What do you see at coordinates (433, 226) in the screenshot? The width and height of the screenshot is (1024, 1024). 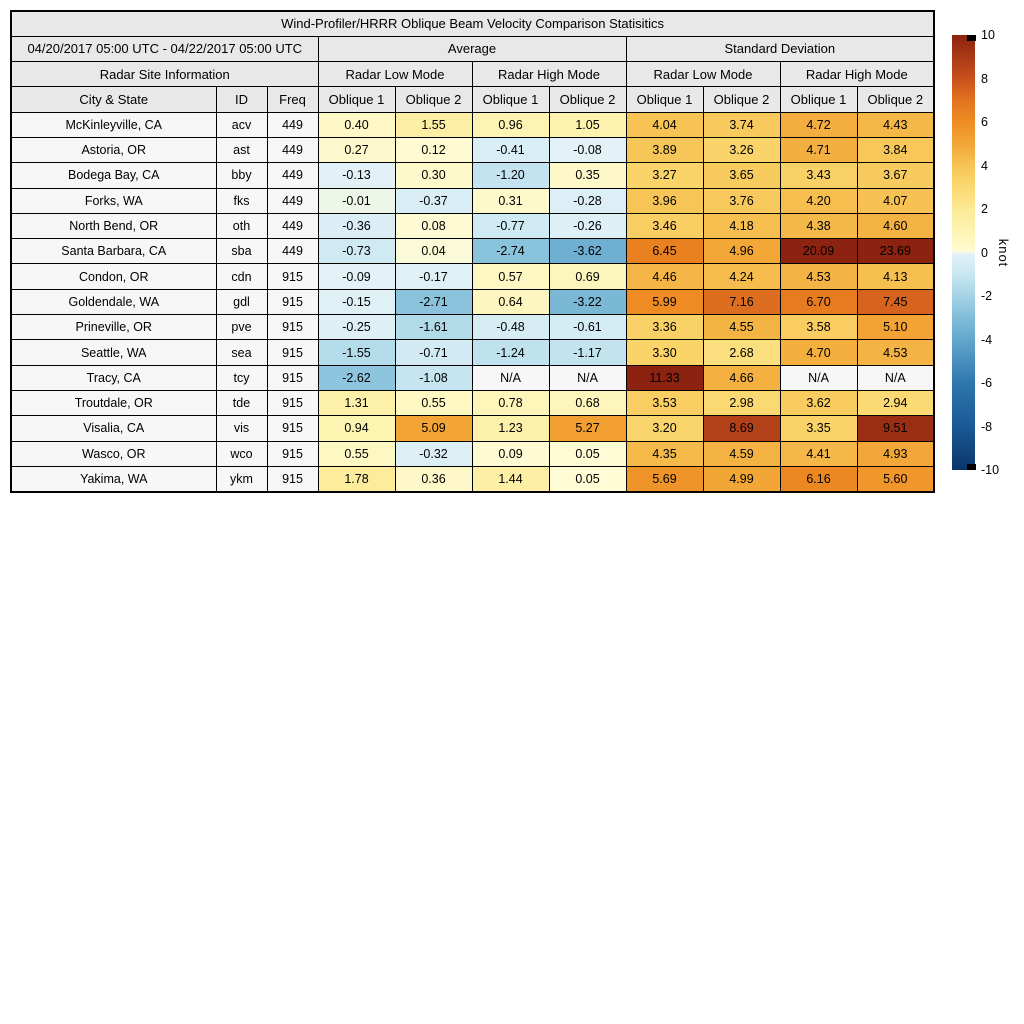 I see `value-cell: 0.08` at bounding box center [433, 226].